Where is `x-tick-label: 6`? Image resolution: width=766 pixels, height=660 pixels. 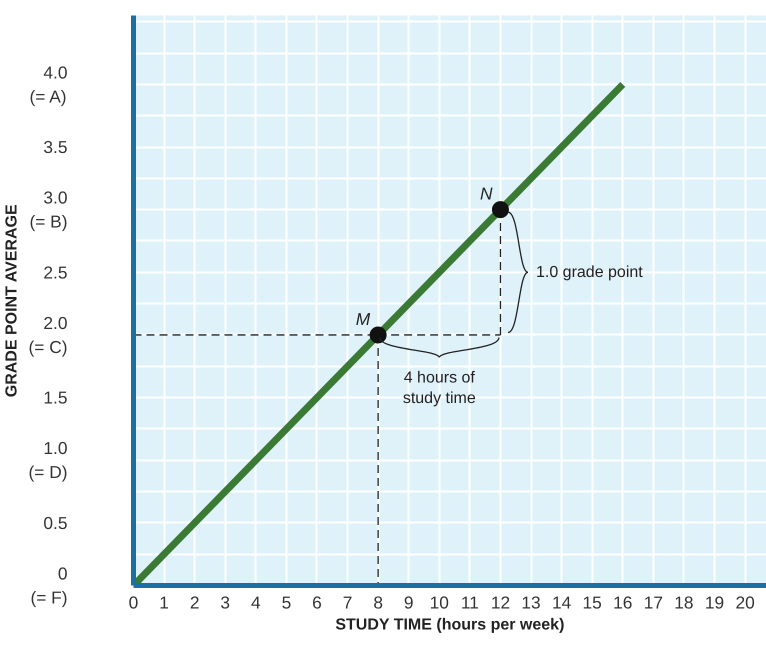
x-tick-label: 6 is located at coordinates (317, 602).